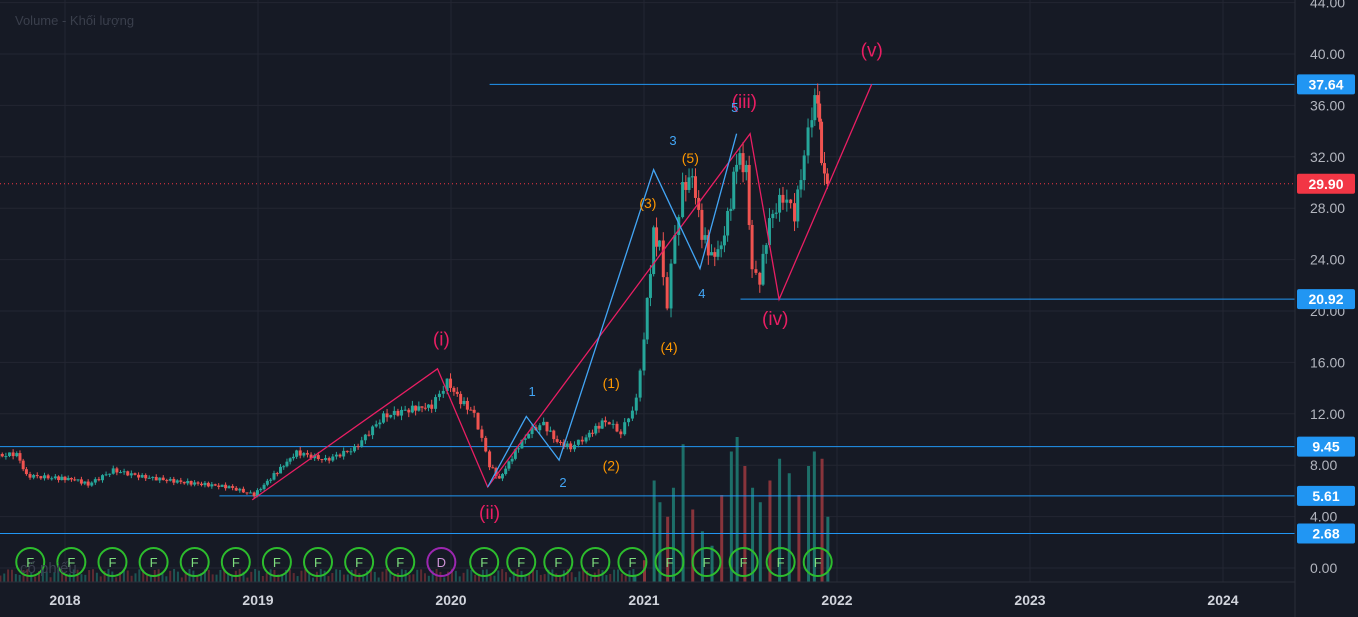  Describe the element at coordinates (1325, 534) in the screenshot. I see `level-badge-label: 2.68` at that location.